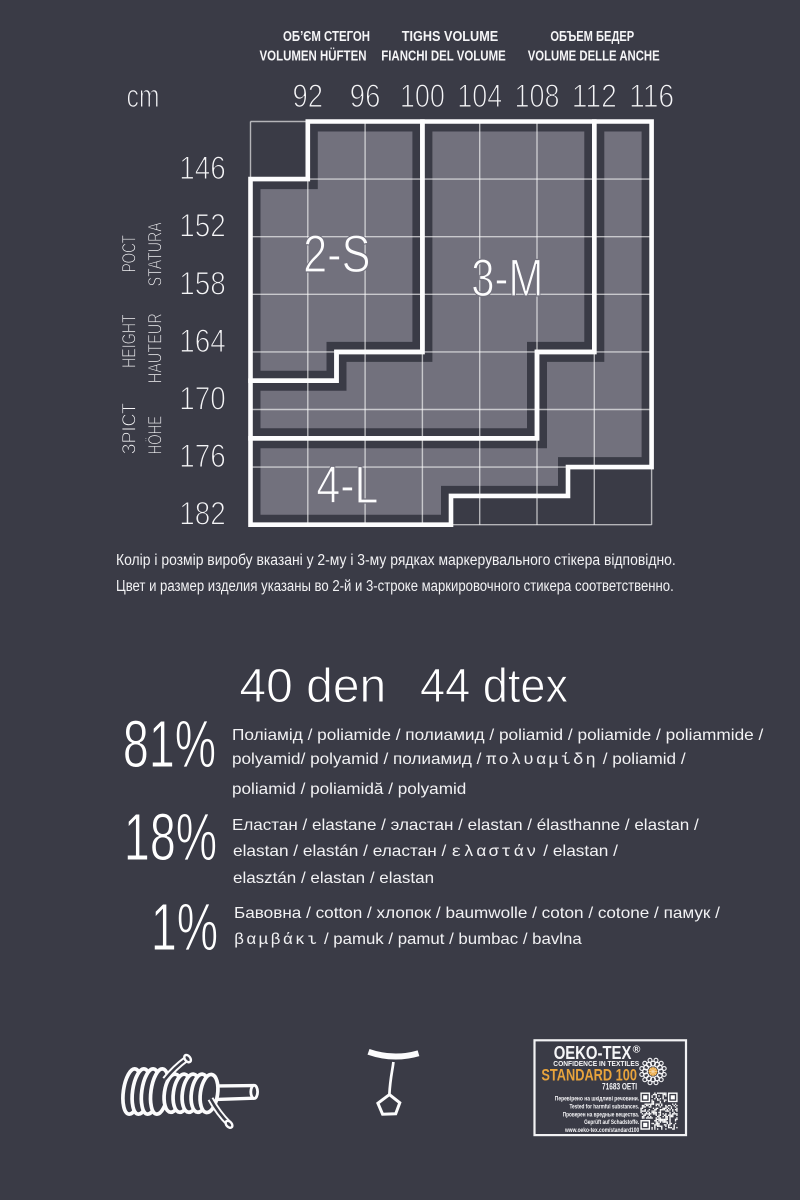  Describe the element at coordinates (589, 1074) in the screenshot. I see `svg-text: STANDARD 100` at that location.